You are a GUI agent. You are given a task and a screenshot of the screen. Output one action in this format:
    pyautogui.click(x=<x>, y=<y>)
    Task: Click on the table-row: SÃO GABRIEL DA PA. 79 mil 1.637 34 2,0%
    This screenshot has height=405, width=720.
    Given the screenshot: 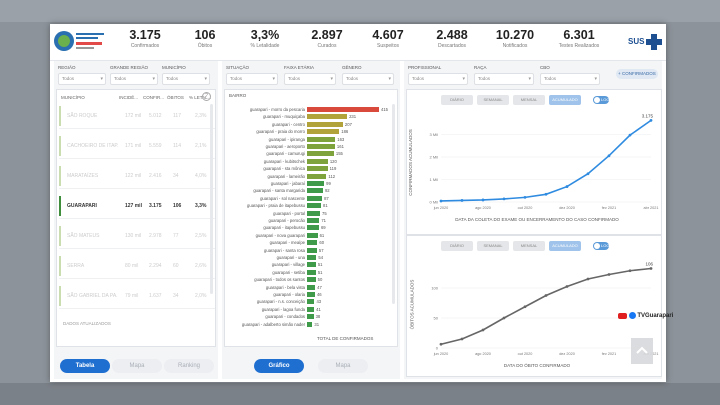 What is the action you would take?
    pyautogui.click(x=137, y=296)
    